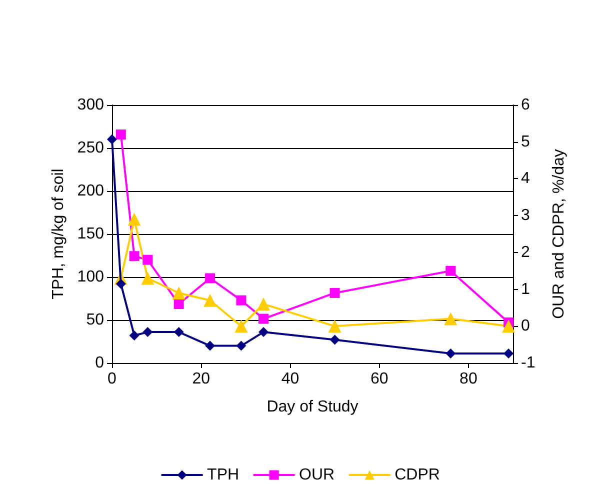 Image resolution: width=601 pixels, height=490 pixels. Describe the element at coordinates (525, 215) in the screenshot. I see `y2-tick-label: 3` at that location.